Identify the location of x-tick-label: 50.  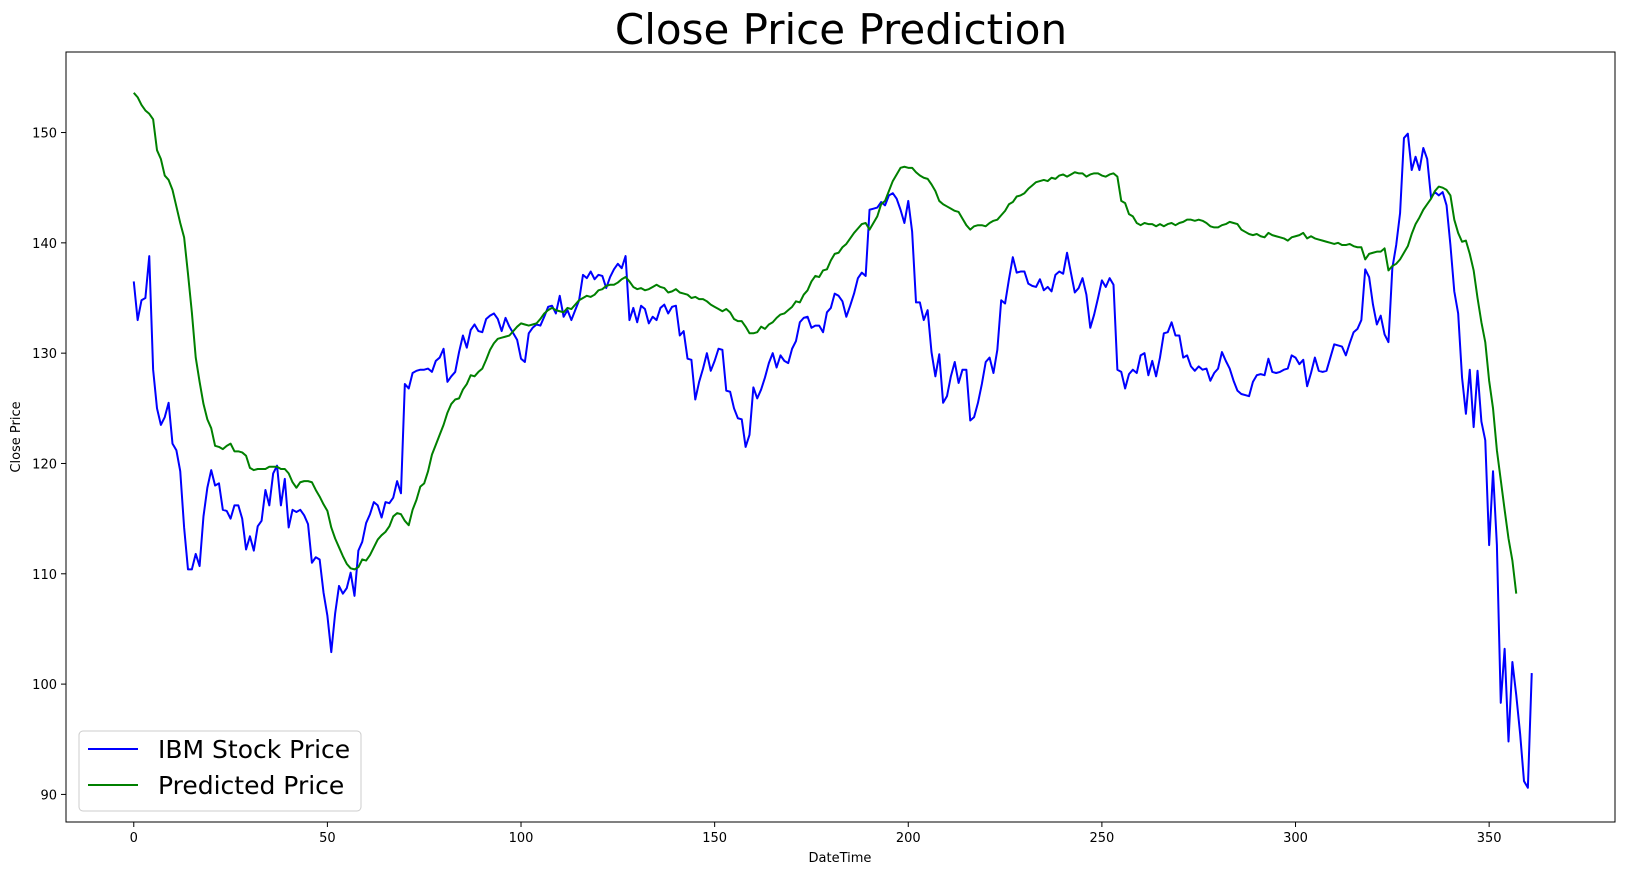
(327, 838).